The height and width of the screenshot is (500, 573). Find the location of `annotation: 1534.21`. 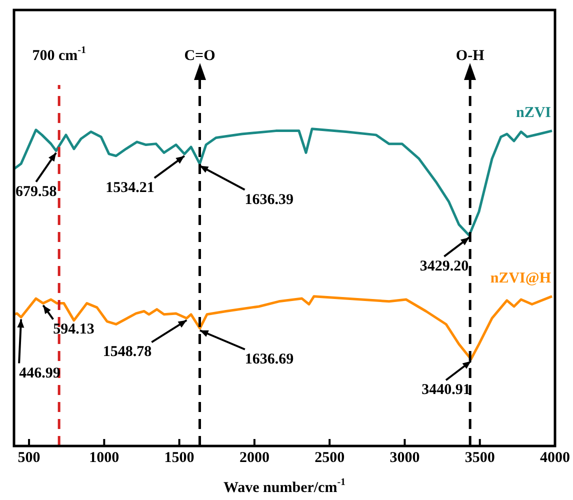

annotation: 1534.21 is located at coordinates (130, 188).